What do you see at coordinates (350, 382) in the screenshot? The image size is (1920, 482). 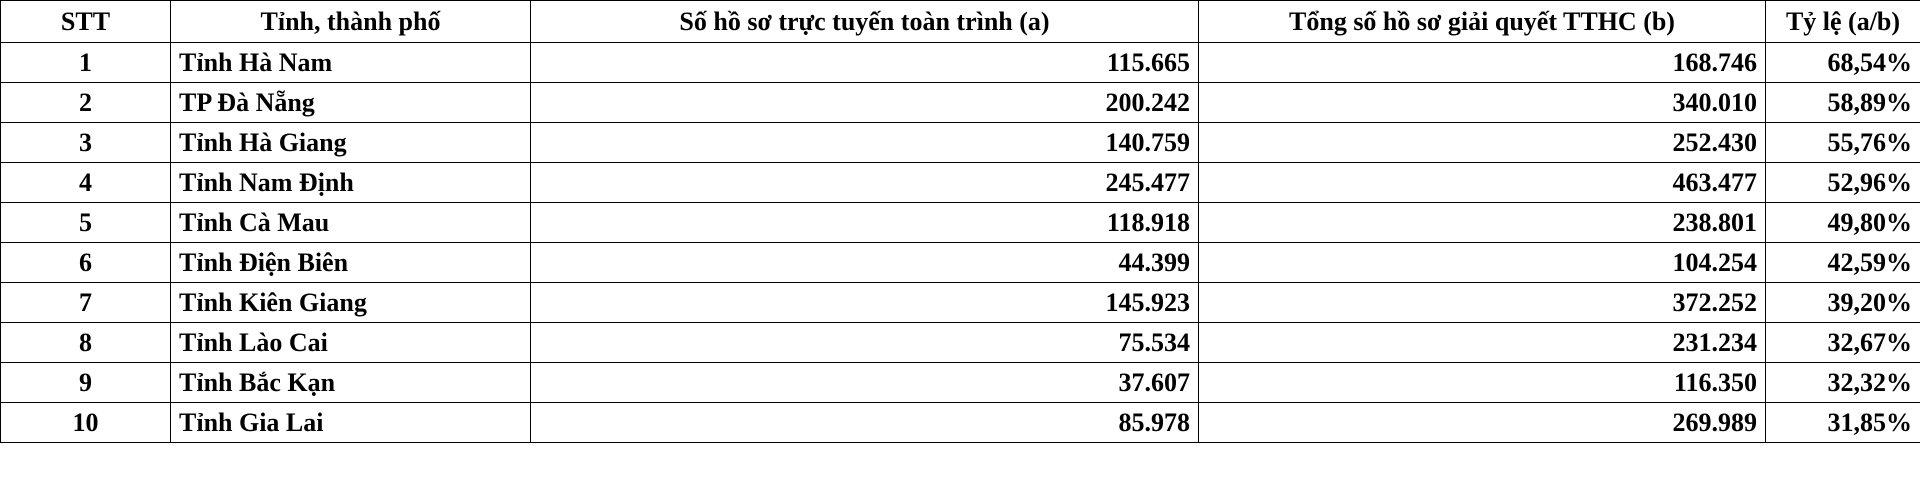 I see `cell-province: Tỉnh Bắc Kạn` at bounding box center [350, 382].